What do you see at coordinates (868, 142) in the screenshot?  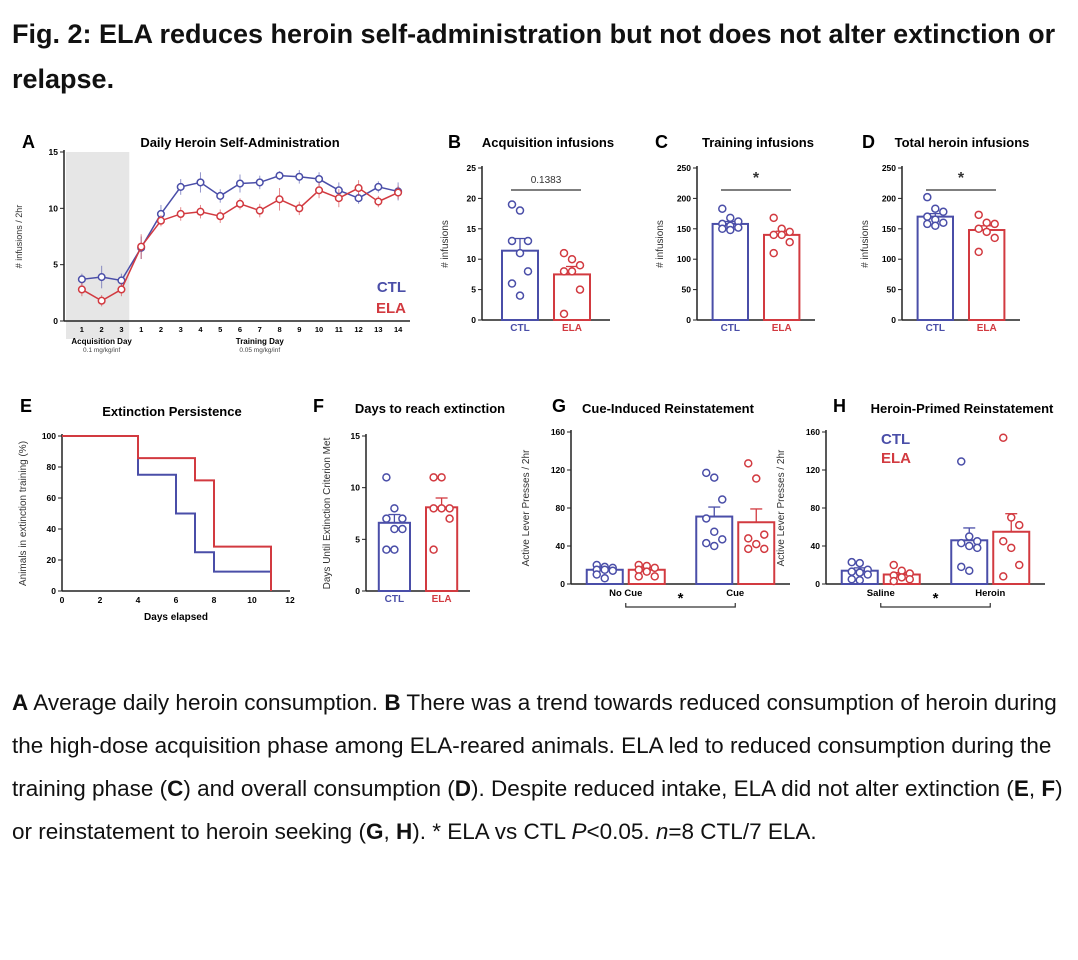 I see `panel-letter: D` at bounding box center [868, 142].